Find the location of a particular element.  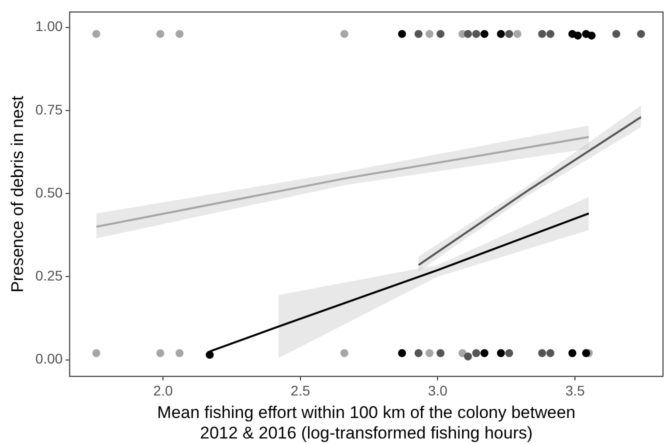

x-tick-label: 2.0 is located at coordinates (163, 390).